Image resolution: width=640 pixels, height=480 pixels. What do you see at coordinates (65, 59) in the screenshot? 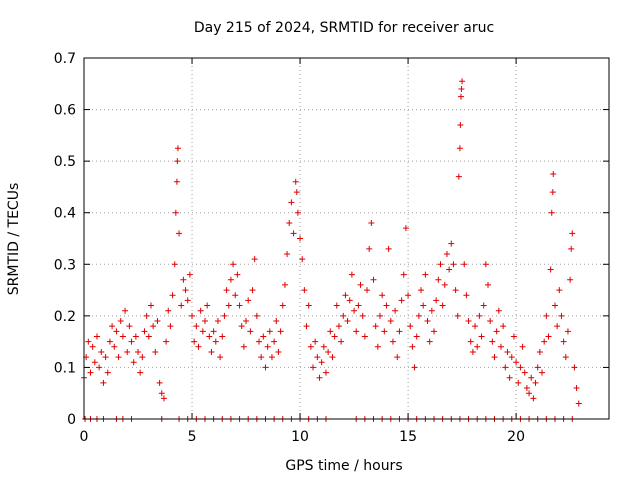
I see `y-tick-label: 0.7` at bounding box center [65, 59].